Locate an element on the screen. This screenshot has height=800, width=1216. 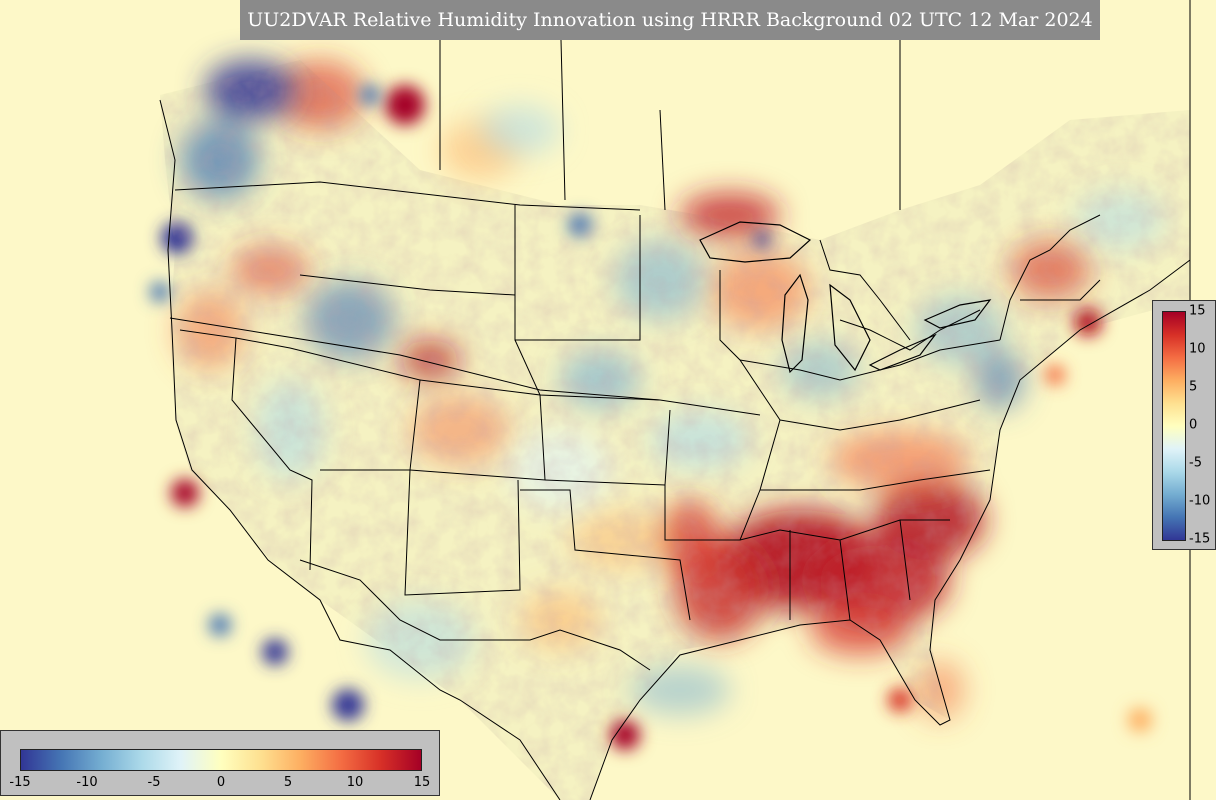
colorbar-vertical: 15 10 5 0 -5 -10 -15 is located at coordinates (1184, 425).